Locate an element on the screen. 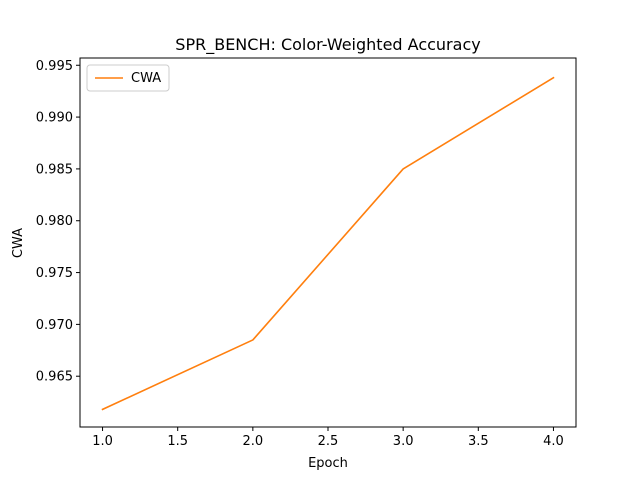 The image size is (640, 480). x-tick-label: 2.0 is located at coordinates (253, 441).